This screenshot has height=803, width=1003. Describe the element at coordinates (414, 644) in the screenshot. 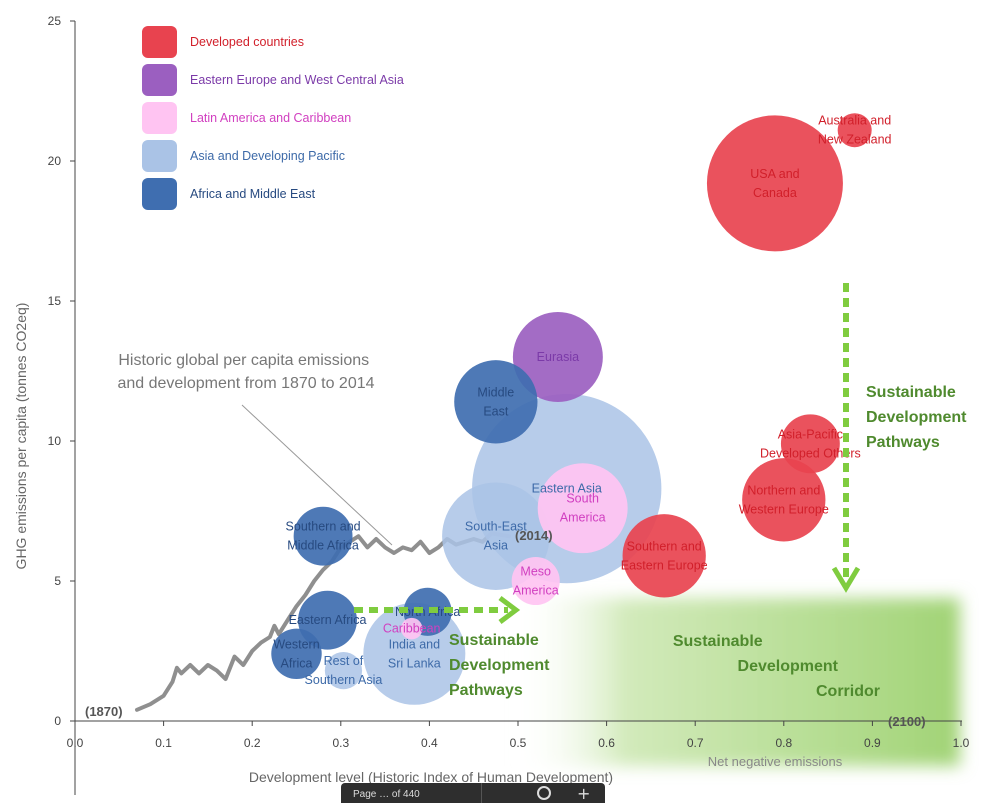

I see `bubble-label-line: India and` at that location.